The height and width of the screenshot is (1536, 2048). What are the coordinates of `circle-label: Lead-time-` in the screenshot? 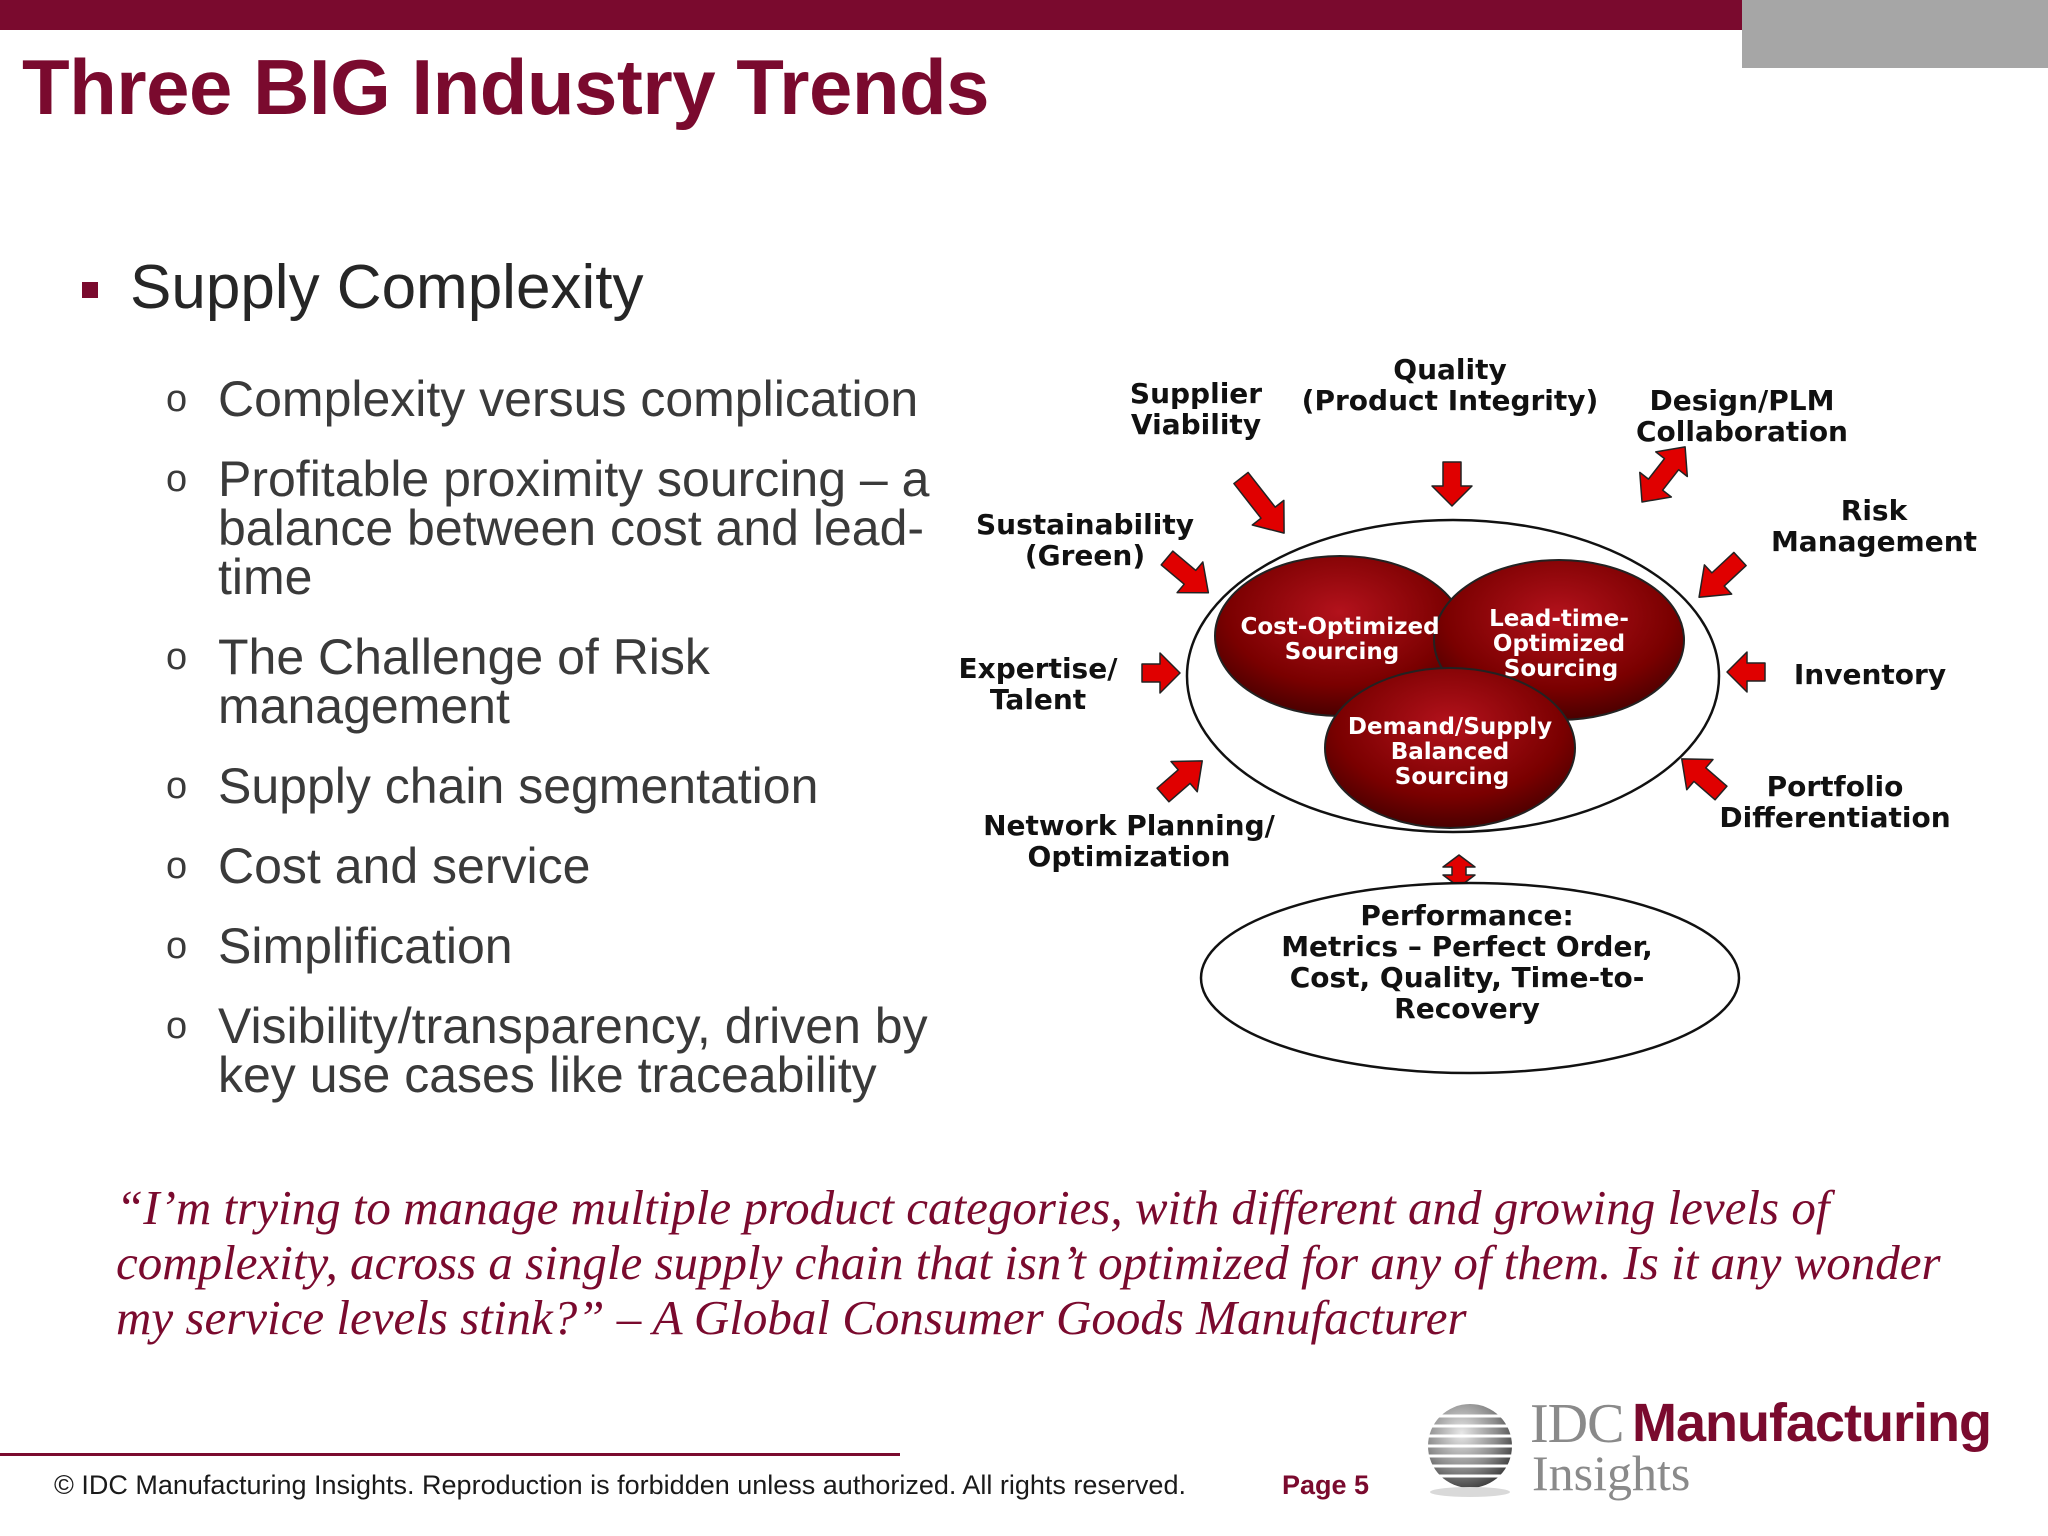 It's located at (1559, 619).